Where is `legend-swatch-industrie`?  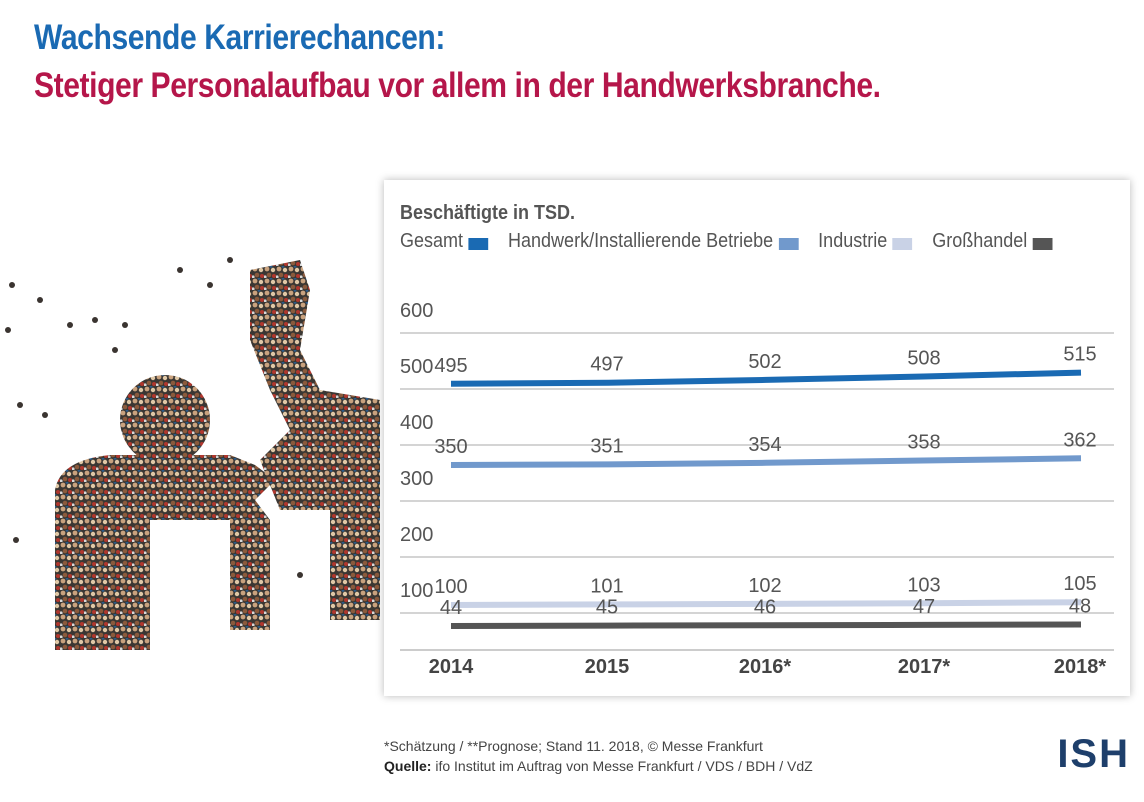
legend-swatch-industrie is located at coordinates (902, 243).